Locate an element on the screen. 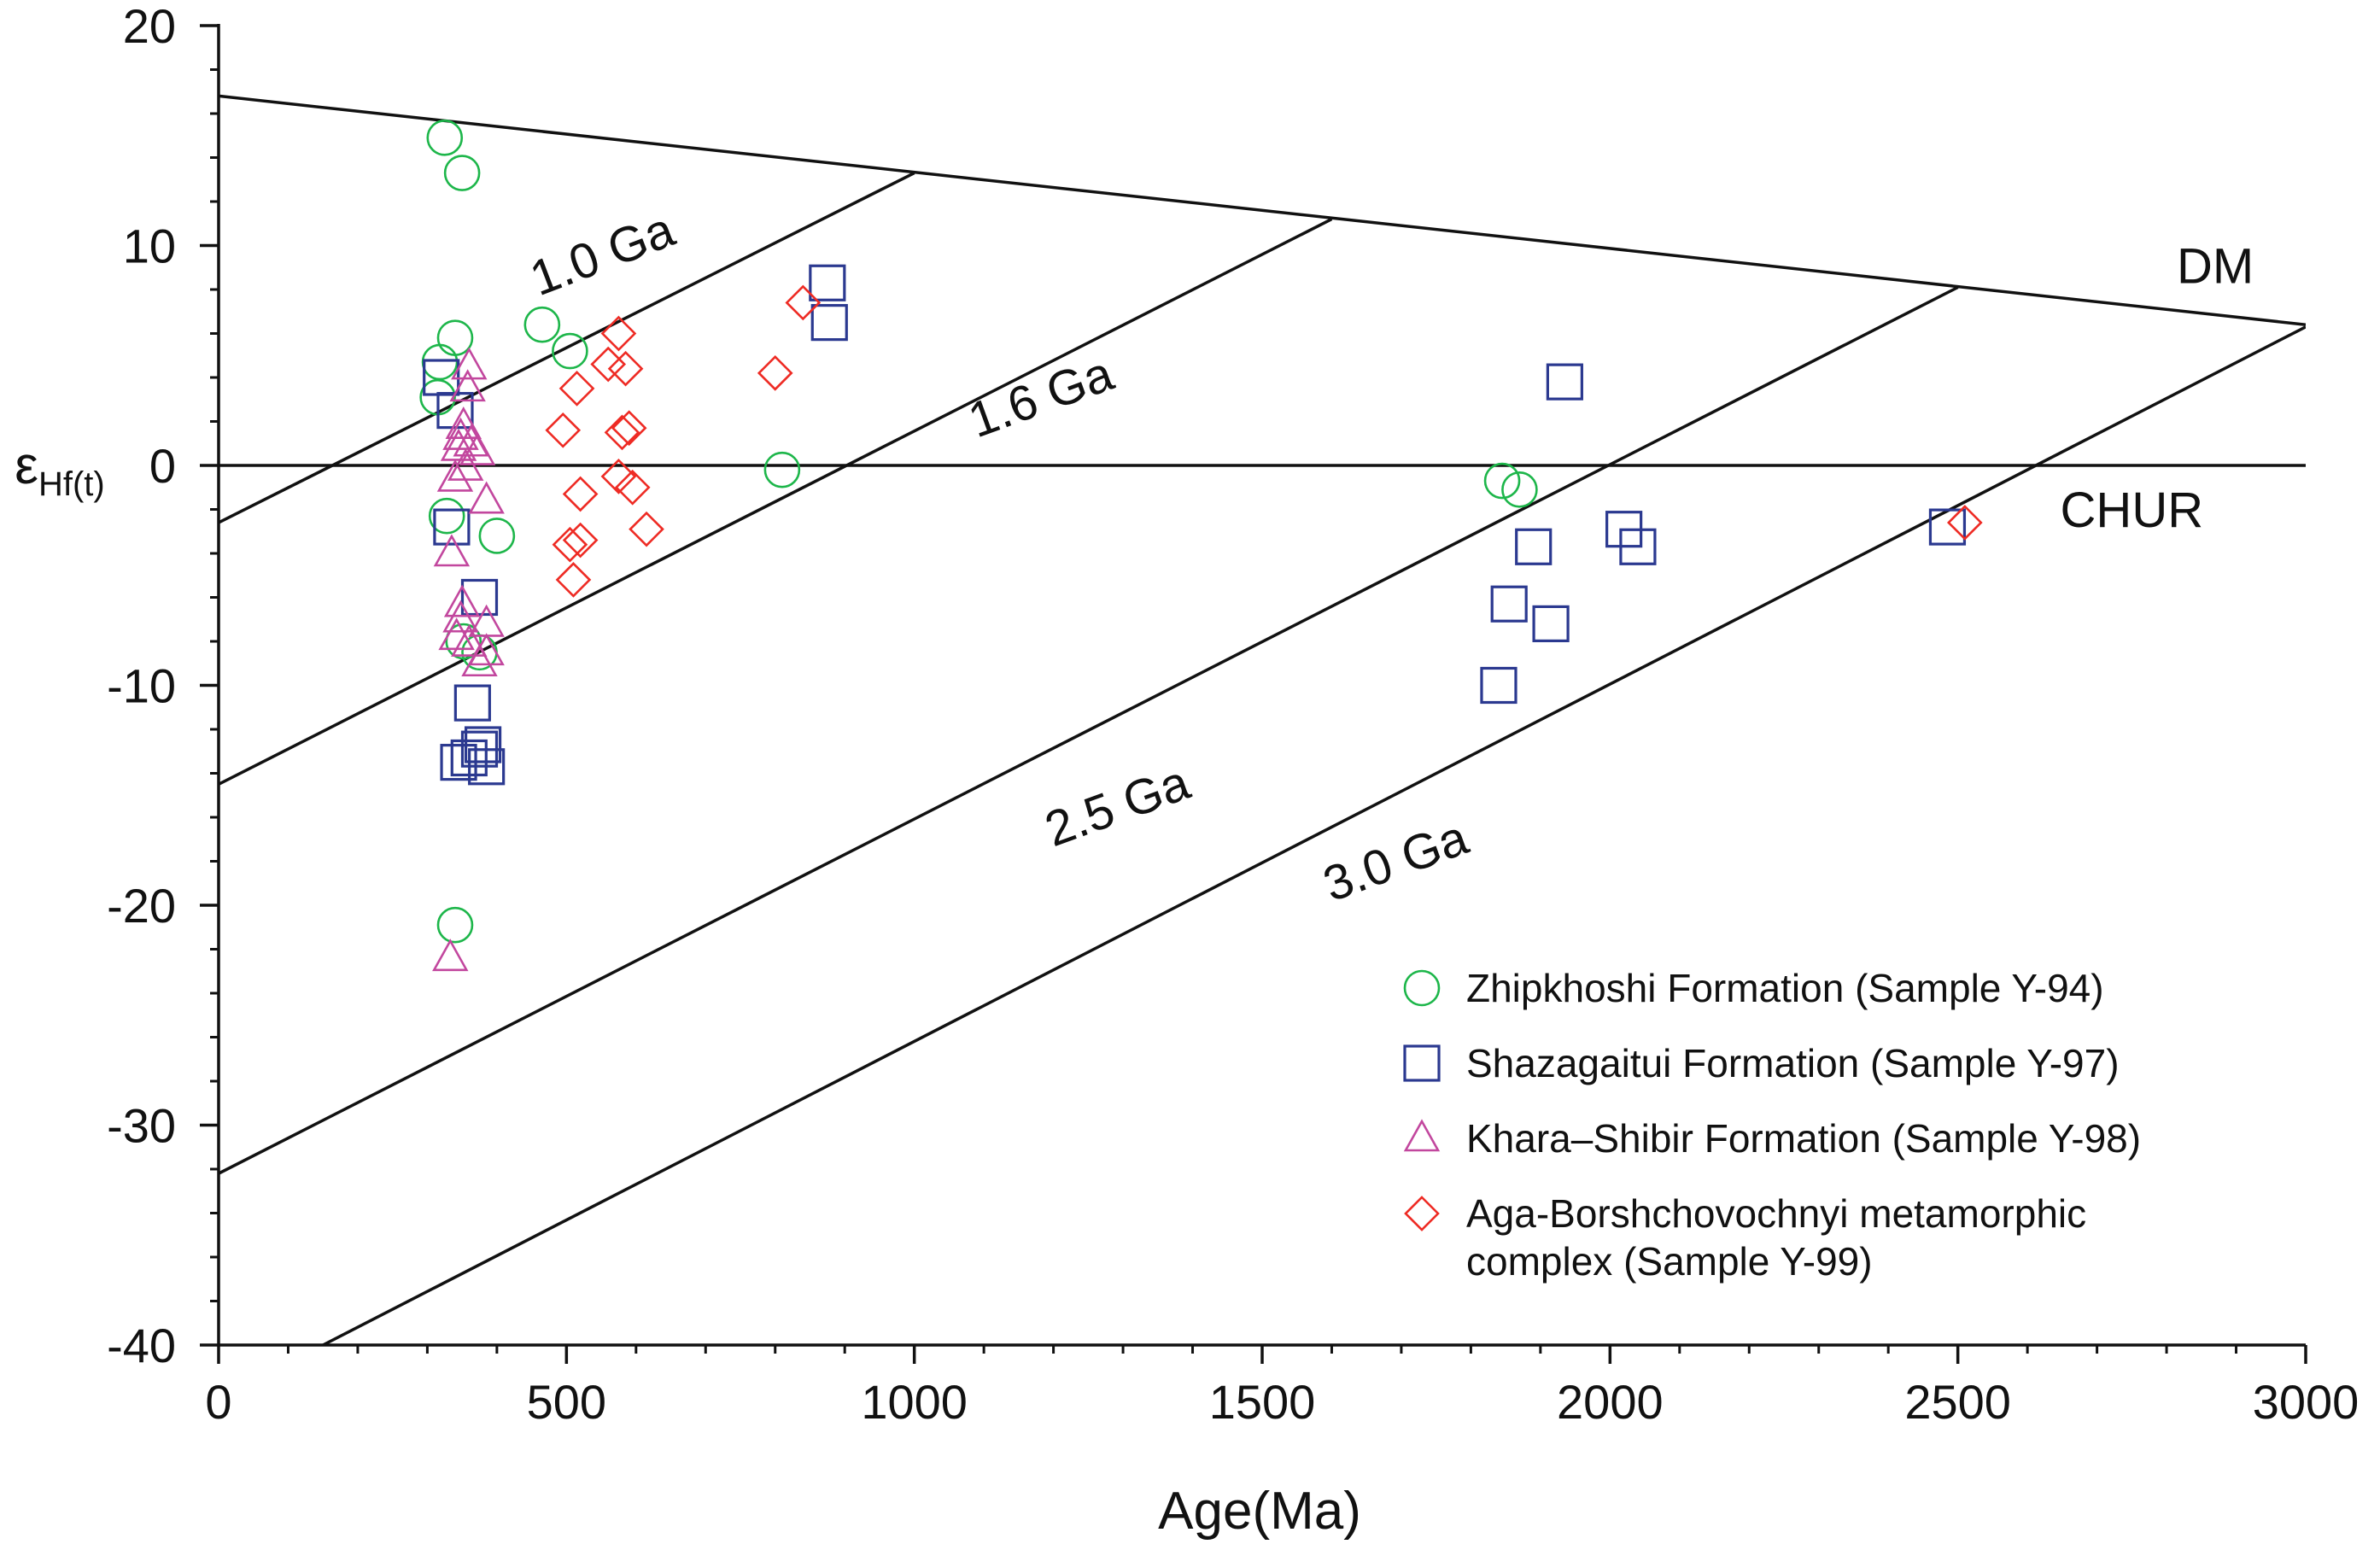  y-axis-subscript: Hf(t) is located at coordinates (71, 484).